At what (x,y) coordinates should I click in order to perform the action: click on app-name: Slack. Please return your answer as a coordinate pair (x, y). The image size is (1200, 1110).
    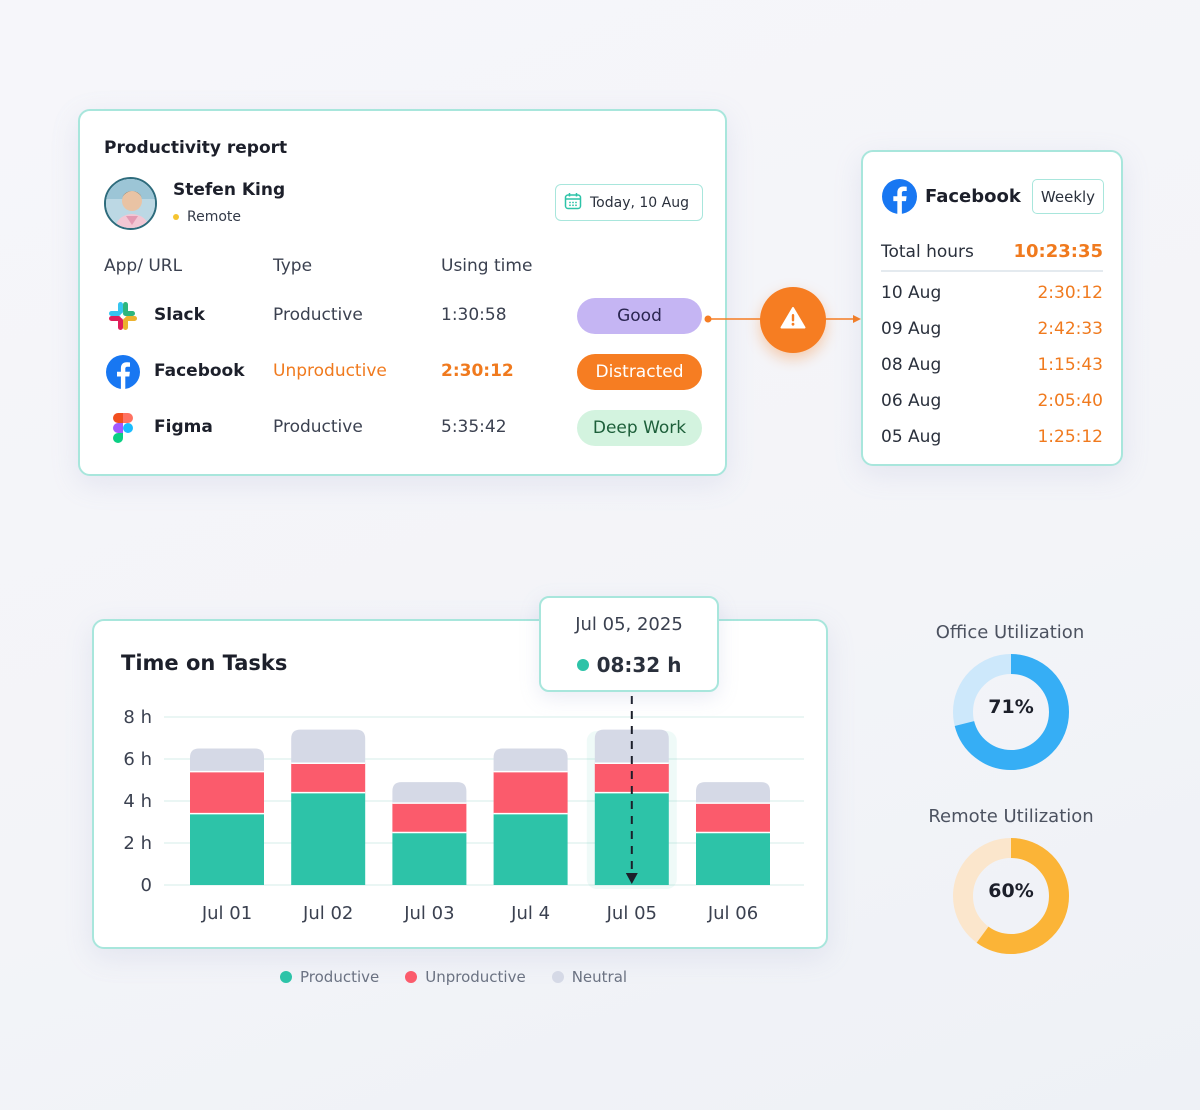
    Looking at the image, I should click on (179, 315).